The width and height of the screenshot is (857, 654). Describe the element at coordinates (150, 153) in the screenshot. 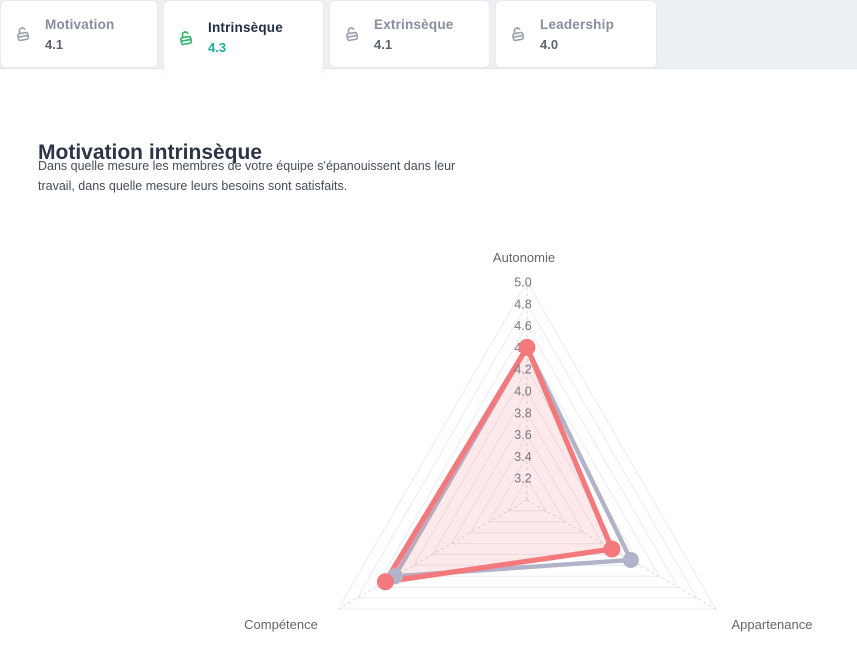

I see `page-title: Motivation intrinsèque` at that location.